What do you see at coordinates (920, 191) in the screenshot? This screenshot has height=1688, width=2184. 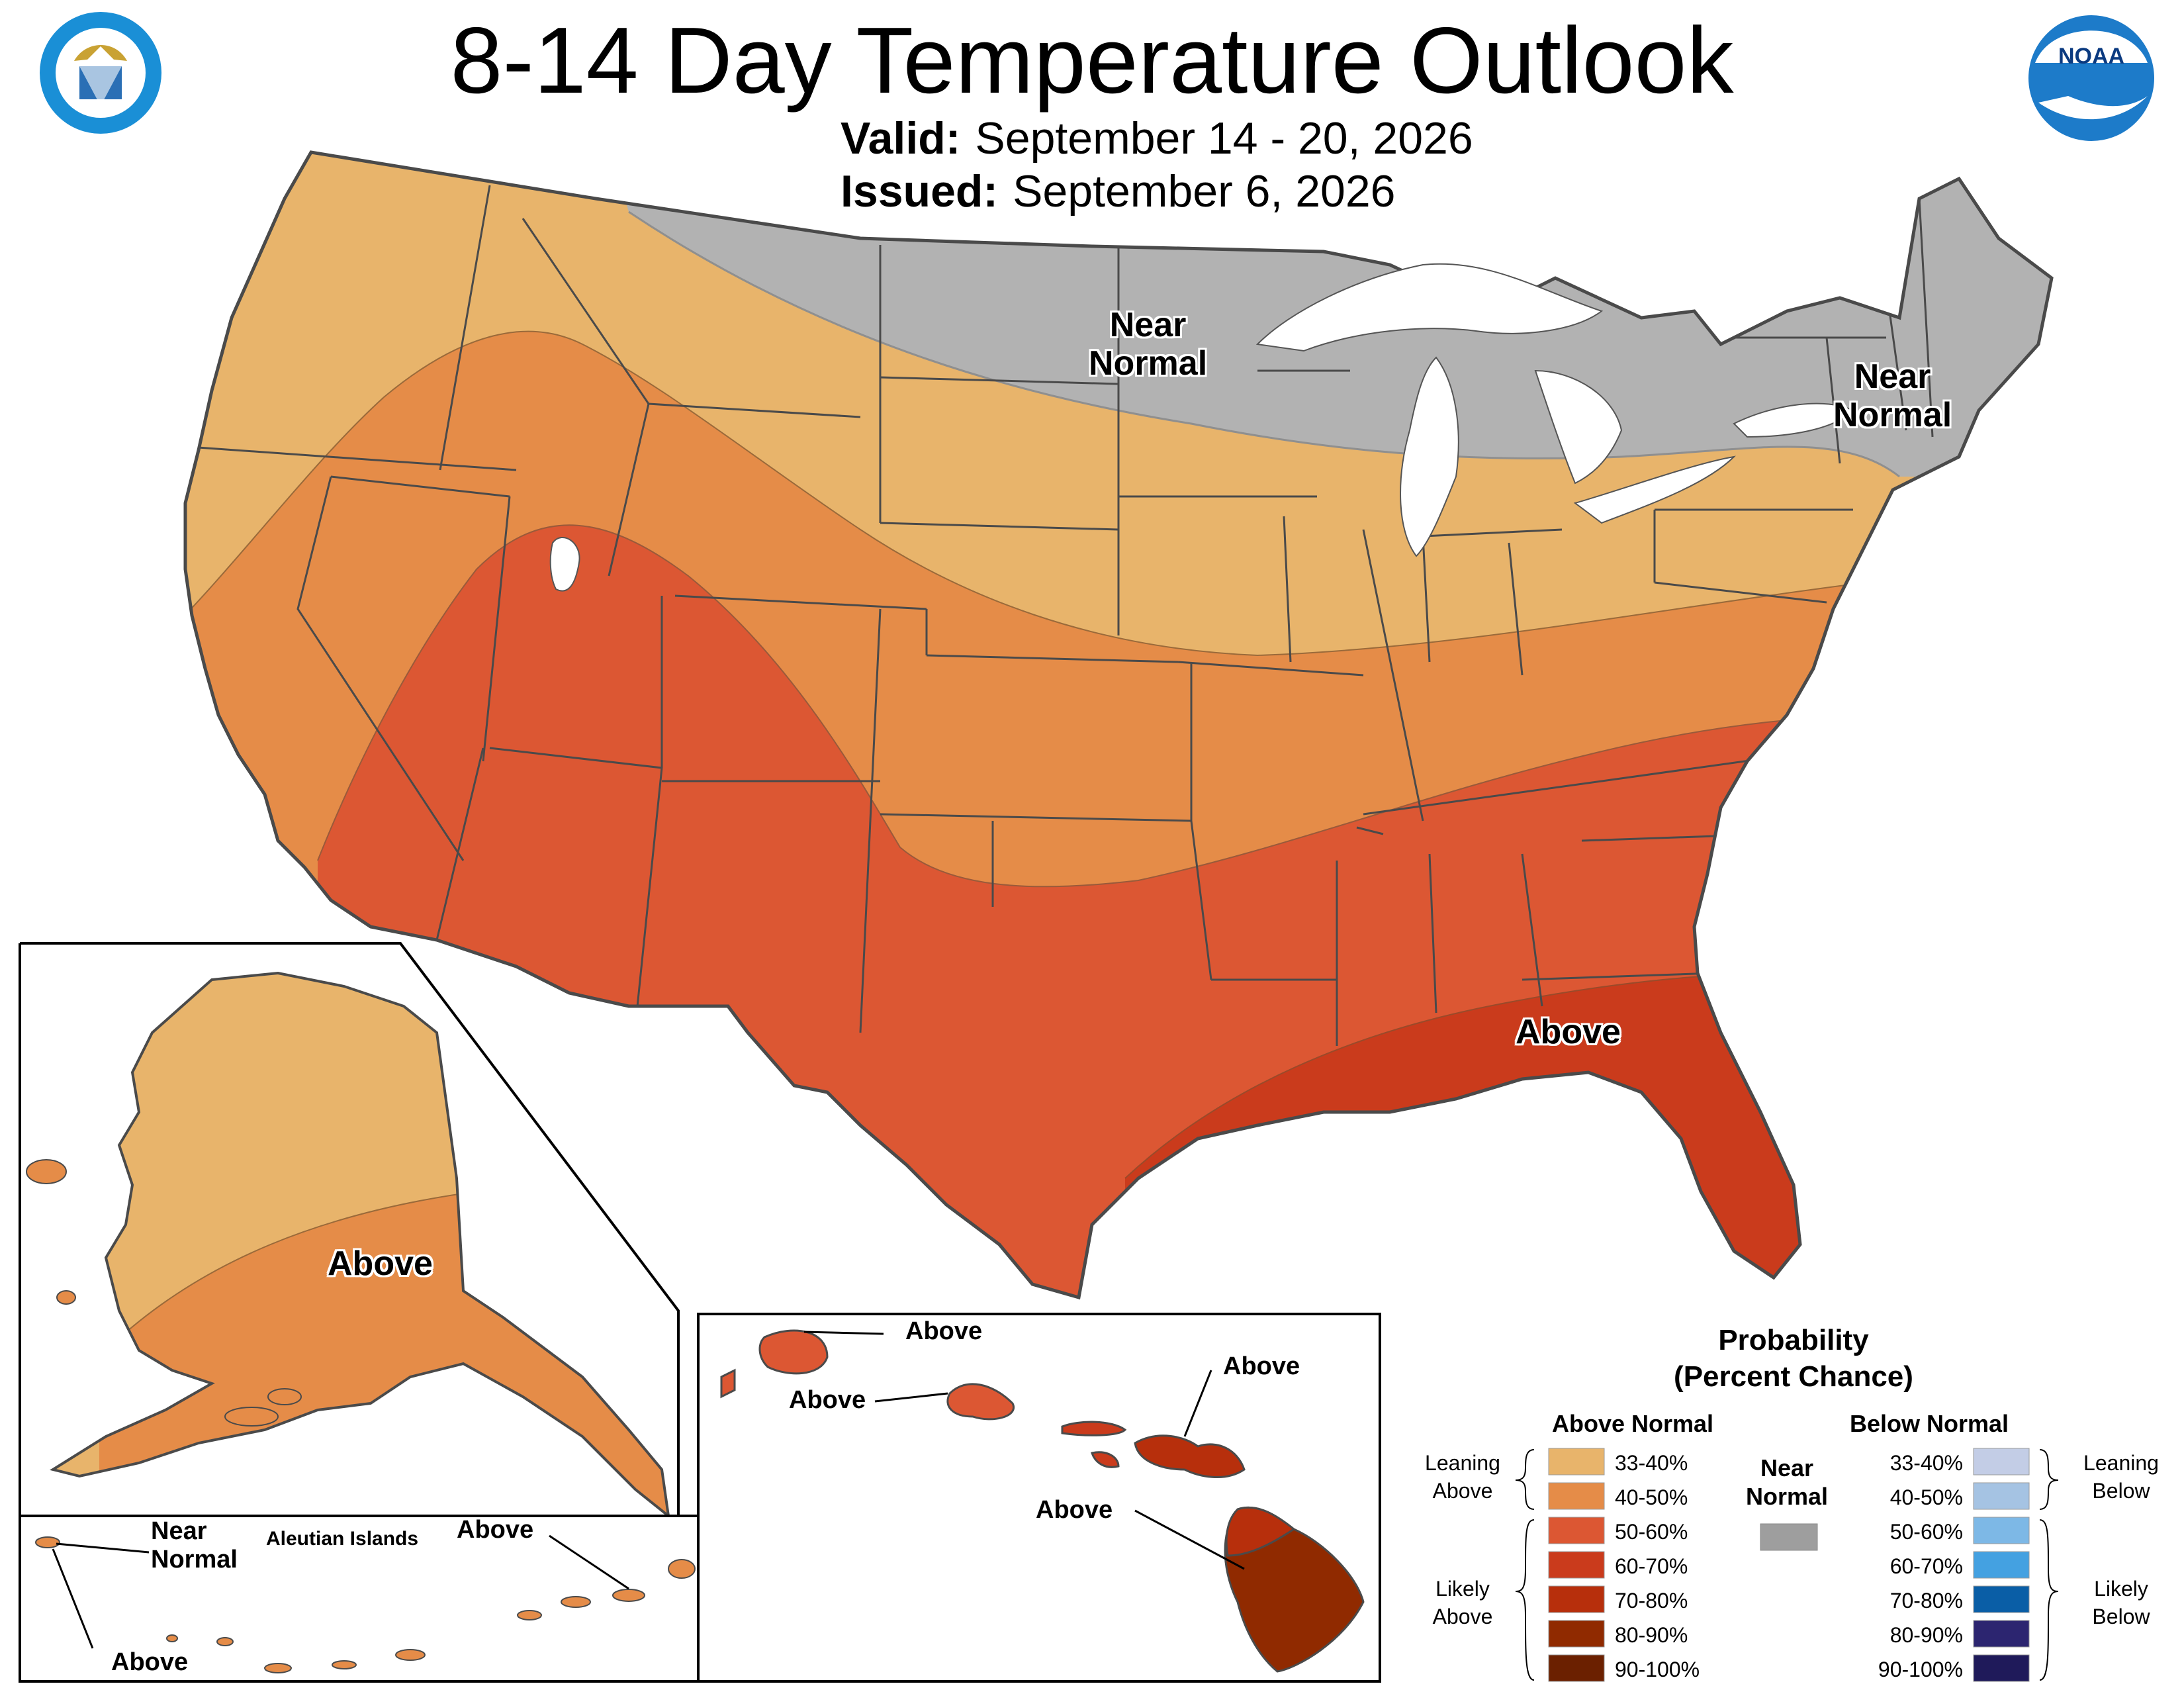 I see `issued-label: Issued:` at bounding box center [920, 191].